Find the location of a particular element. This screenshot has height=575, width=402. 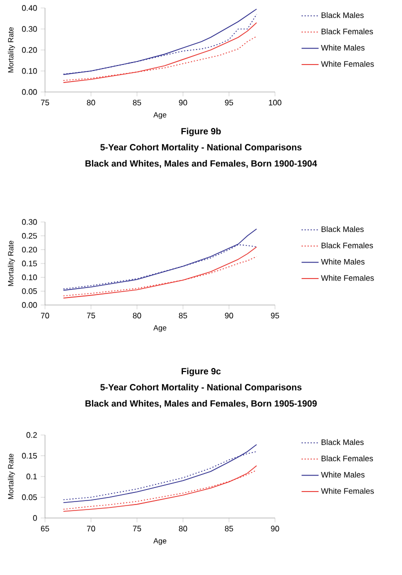

text: Black and Whites, Males and Females, Born 1905-1909 is located at coordinates (201, 404).